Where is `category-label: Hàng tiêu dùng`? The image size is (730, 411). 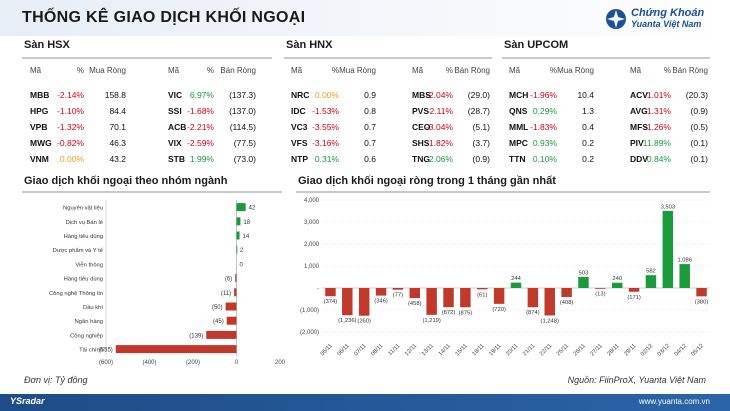
category-label: Hàng tiêu dùng is located at coordinates (83, 280).